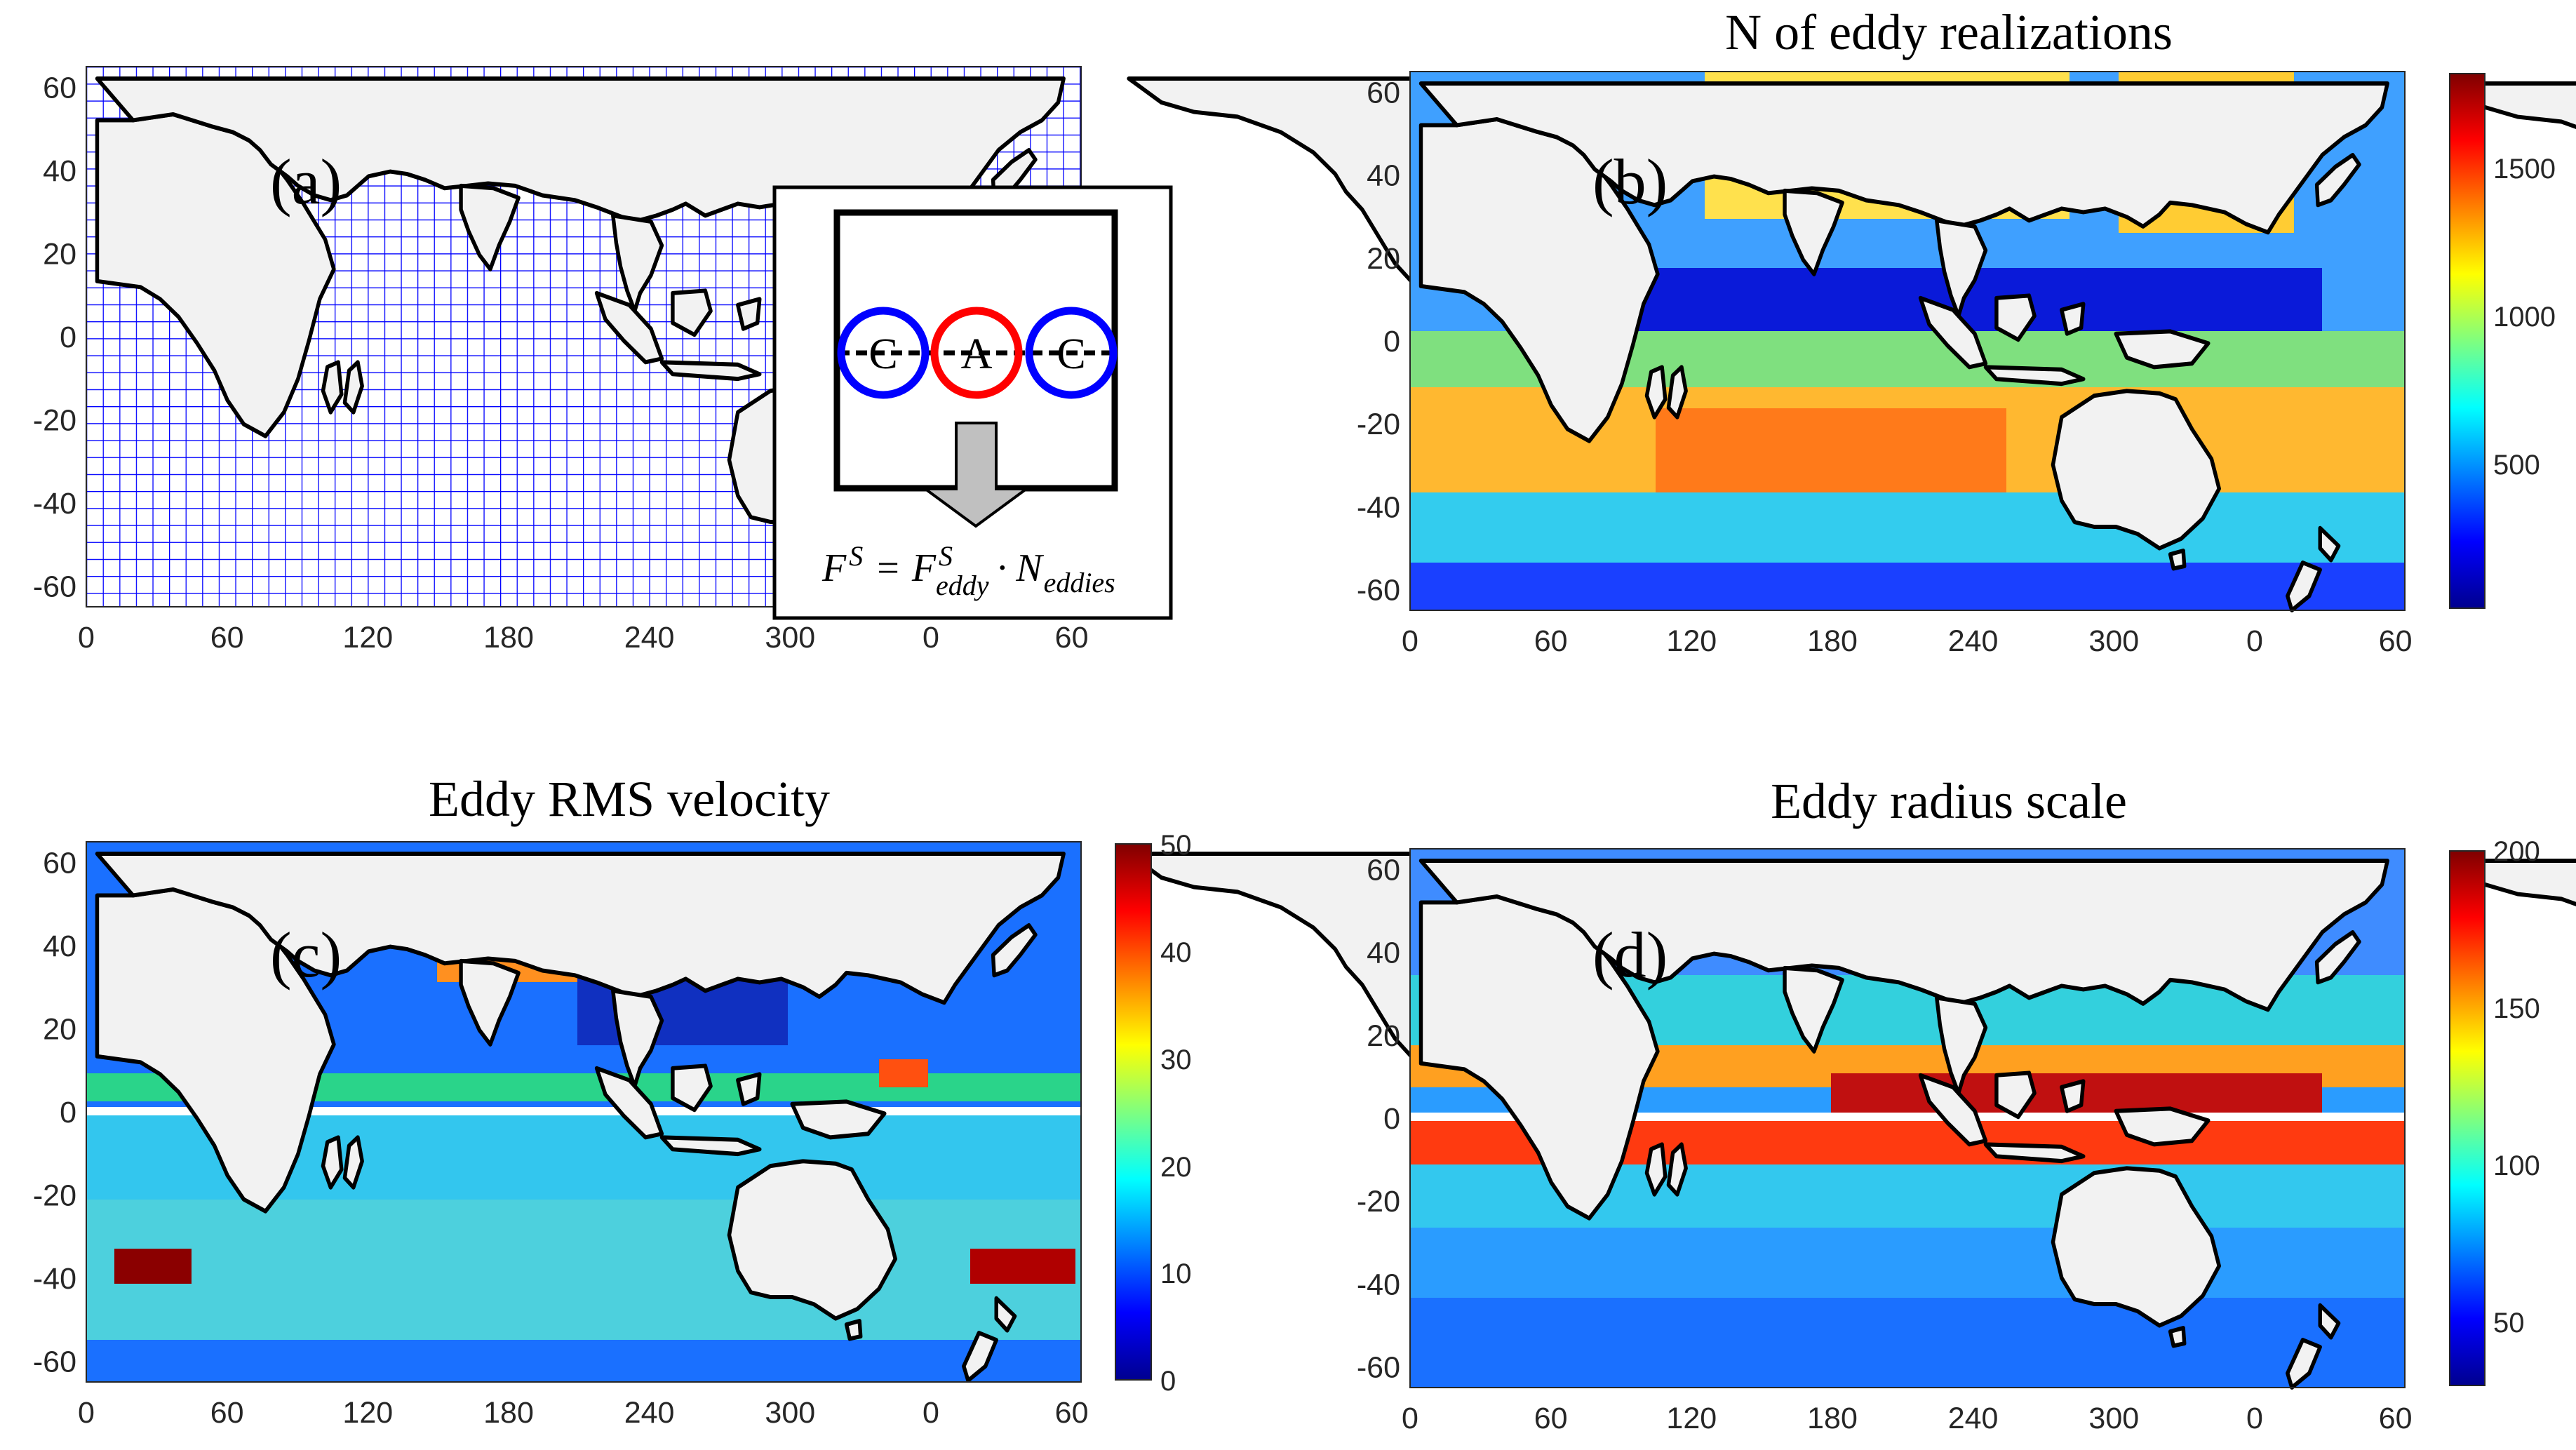 This screenshot has height=1450, width=2576. Describe the element at coordinates (60, 946) in the screenshot. I see `y-tick-label-c: 40` at that location.